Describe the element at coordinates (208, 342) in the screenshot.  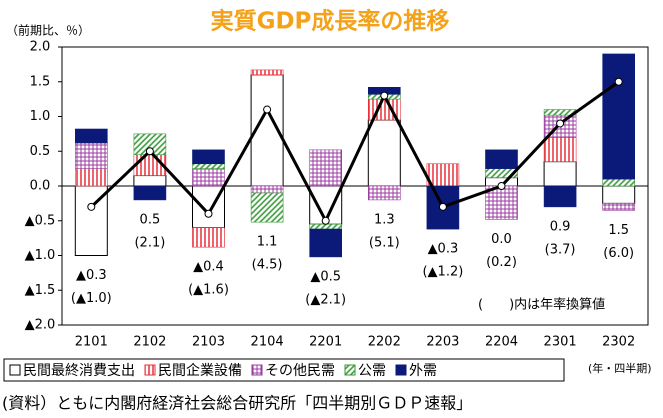
I see `x-tick-label: 2103` at that location.